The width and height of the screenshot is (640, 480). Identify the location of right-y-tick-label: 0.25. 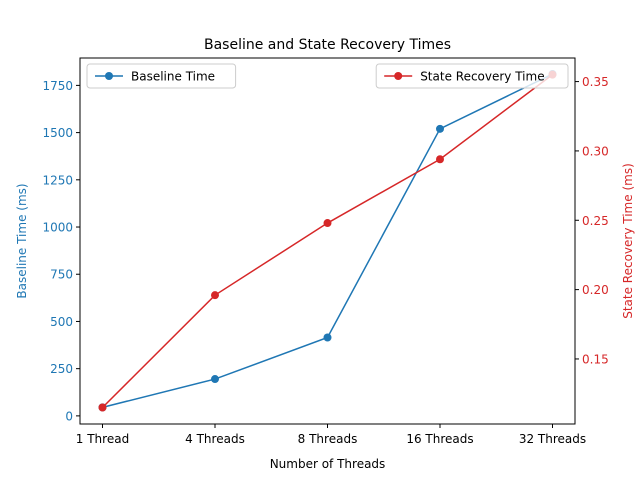
(595, 221).